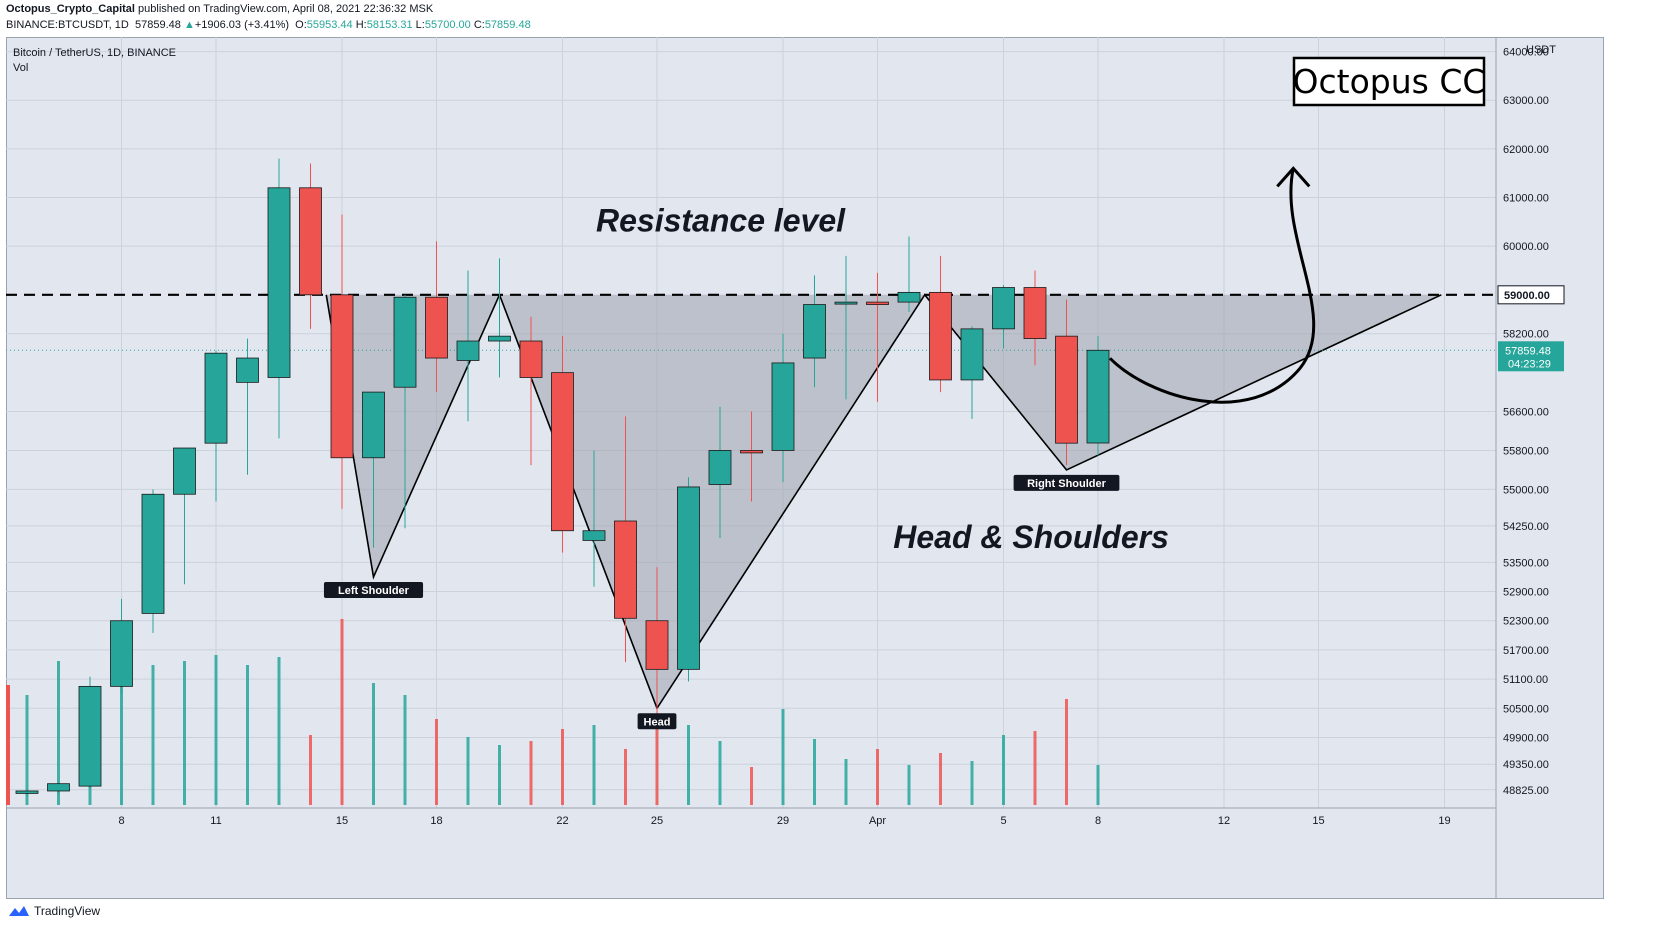 The image size is (1680, 927). Describe the element at coordinates (1526, 490) in the screenshot. I see `price-tick-label: 55000.00` at that location.